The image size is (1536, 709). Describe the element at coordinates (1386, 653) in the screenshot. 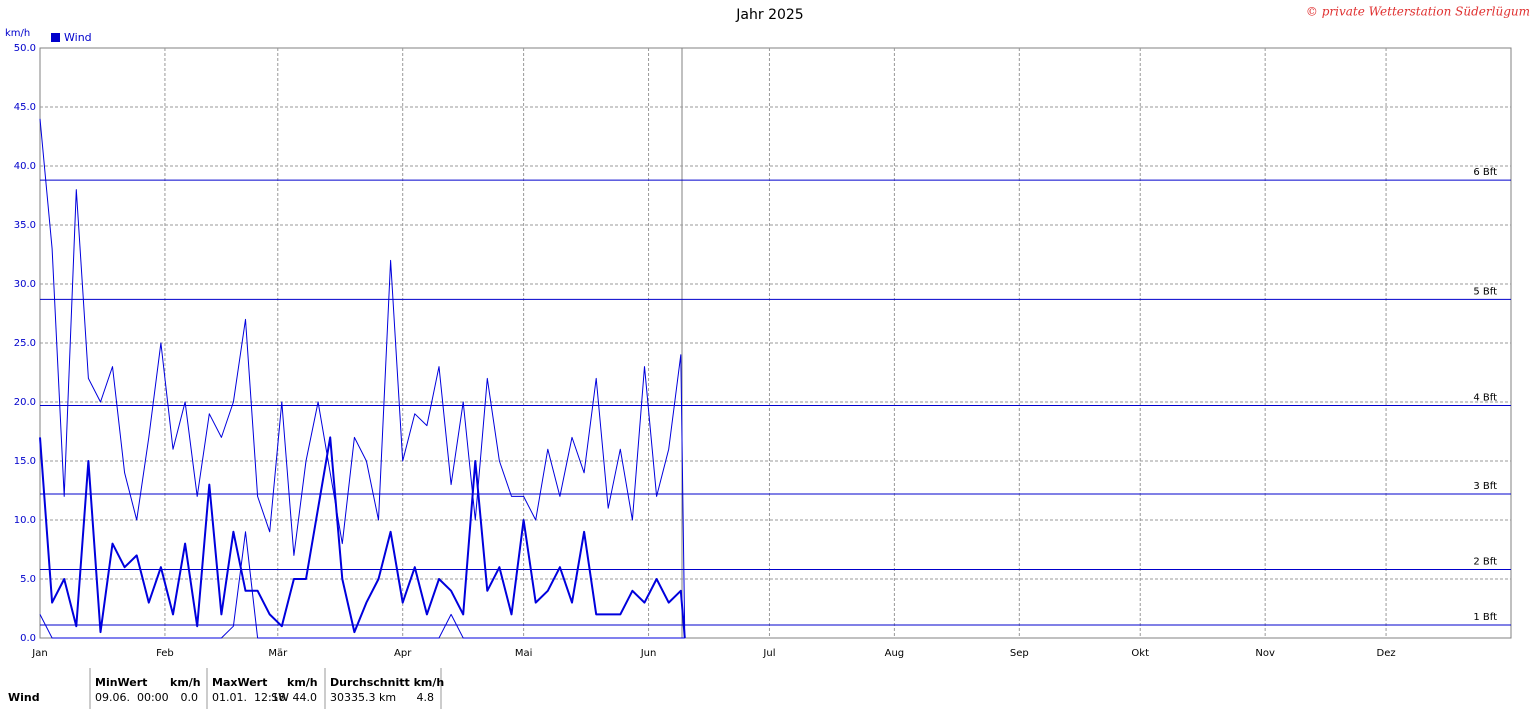

I see `x-tick-label: Dez` at that location.